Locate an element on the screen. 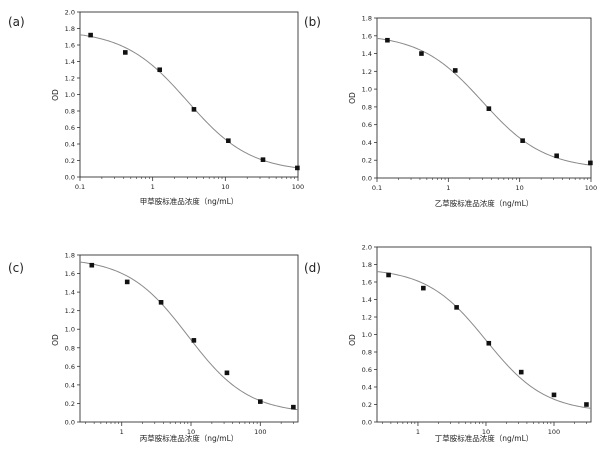 This screenshot has height=457, width=602. x-axis-label: 丙草胺标准品浓度（ng/mL） is located at coordinates (189, 438).